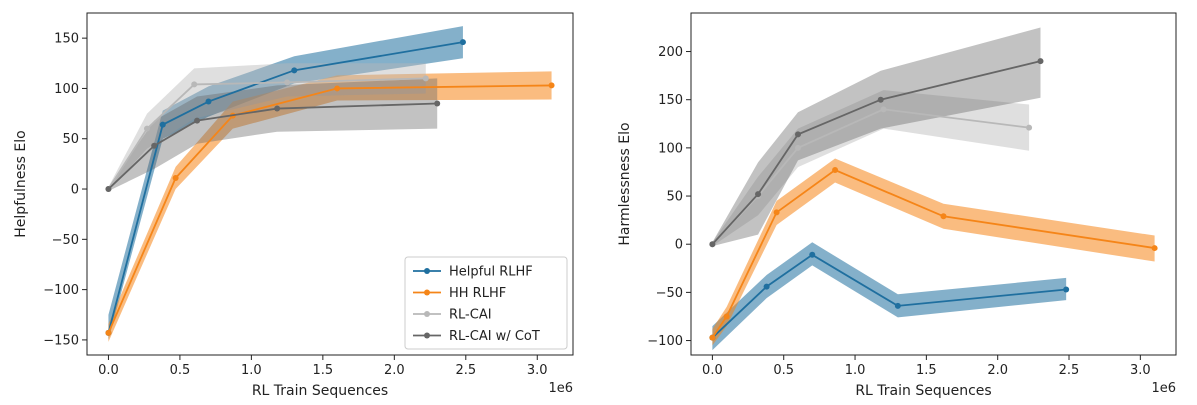  What do you see at coordinates (61, 340) in the screenshot?
I see `y-tick-label: −150` at bounding box center [61, 340].